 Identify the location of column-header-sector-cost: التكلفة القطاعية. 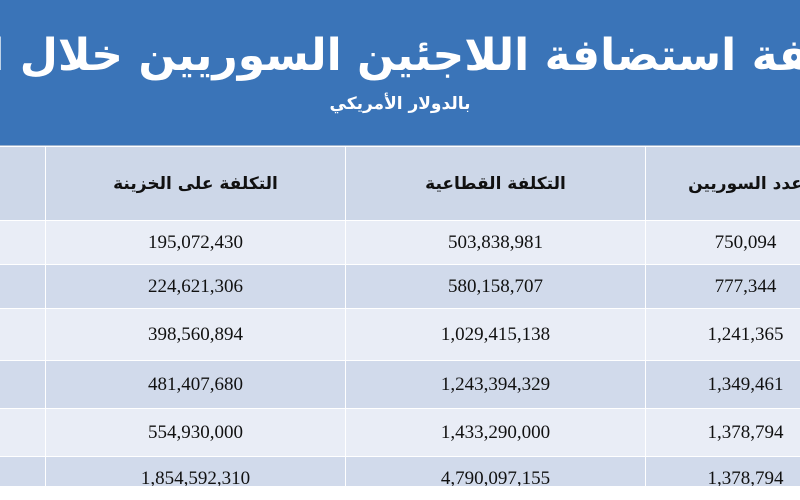
(495, 183).